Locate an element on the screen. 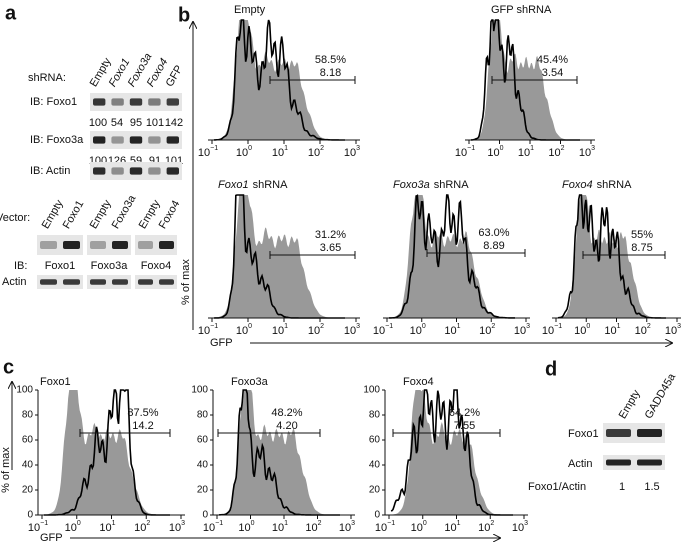 The image size is (681, 546). label: % of max is located at coordinates (6, 470).